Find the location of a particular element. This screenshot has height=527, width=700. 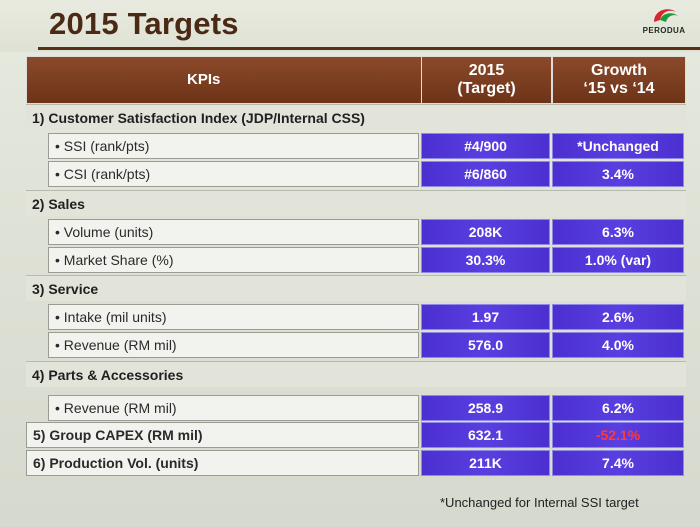

header-growth-cell: Growth ‘15 vs ‘14 is located at coordinates (619, 80).